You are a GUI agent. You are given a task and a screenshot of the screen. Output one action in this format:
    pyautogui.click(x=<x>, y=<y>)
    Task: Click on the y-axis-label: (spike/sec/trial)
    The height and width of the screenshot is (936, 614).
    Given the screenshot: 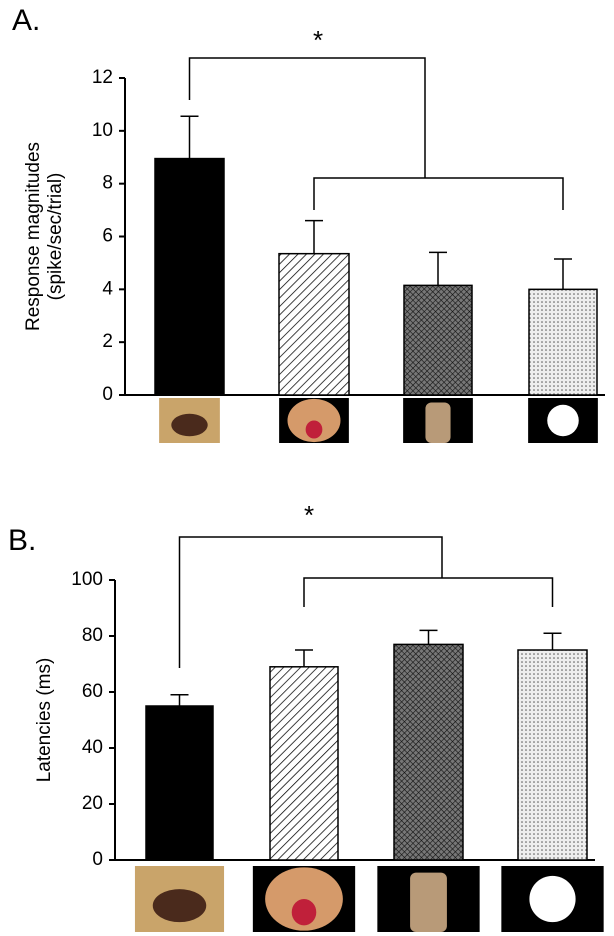 What is the action you would take?
    pyautogui.click(x=55, y=237)
    